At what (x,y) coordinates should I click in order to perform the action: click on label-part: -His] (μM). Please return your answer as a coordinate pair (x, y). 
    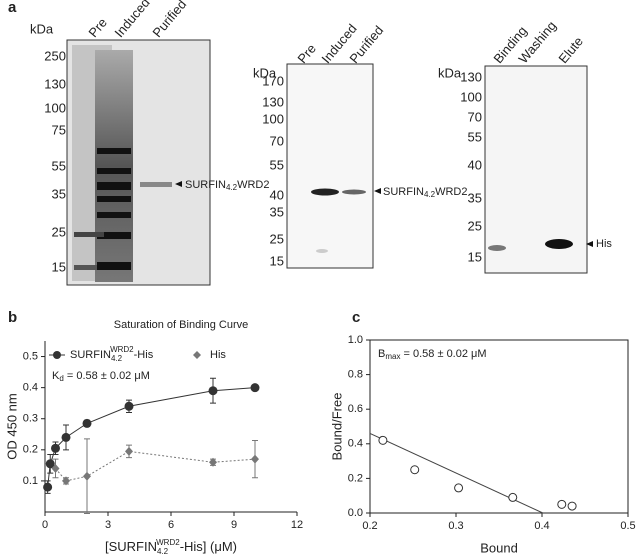
    Looking at the image, I should click on (208, 546).